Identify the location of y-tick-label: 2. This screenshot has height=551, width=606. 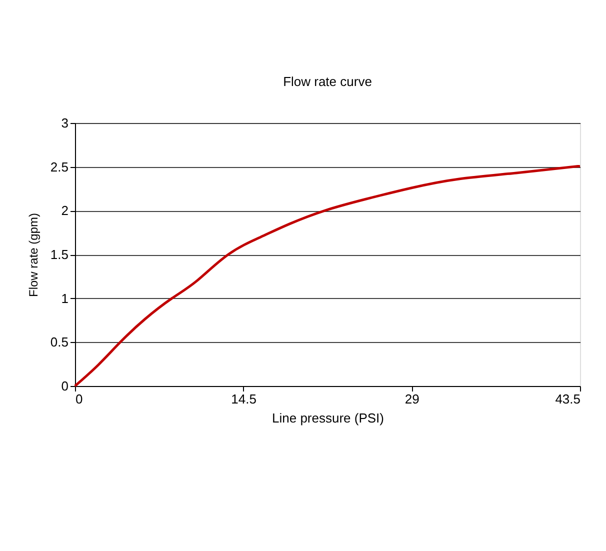
(64, 210).